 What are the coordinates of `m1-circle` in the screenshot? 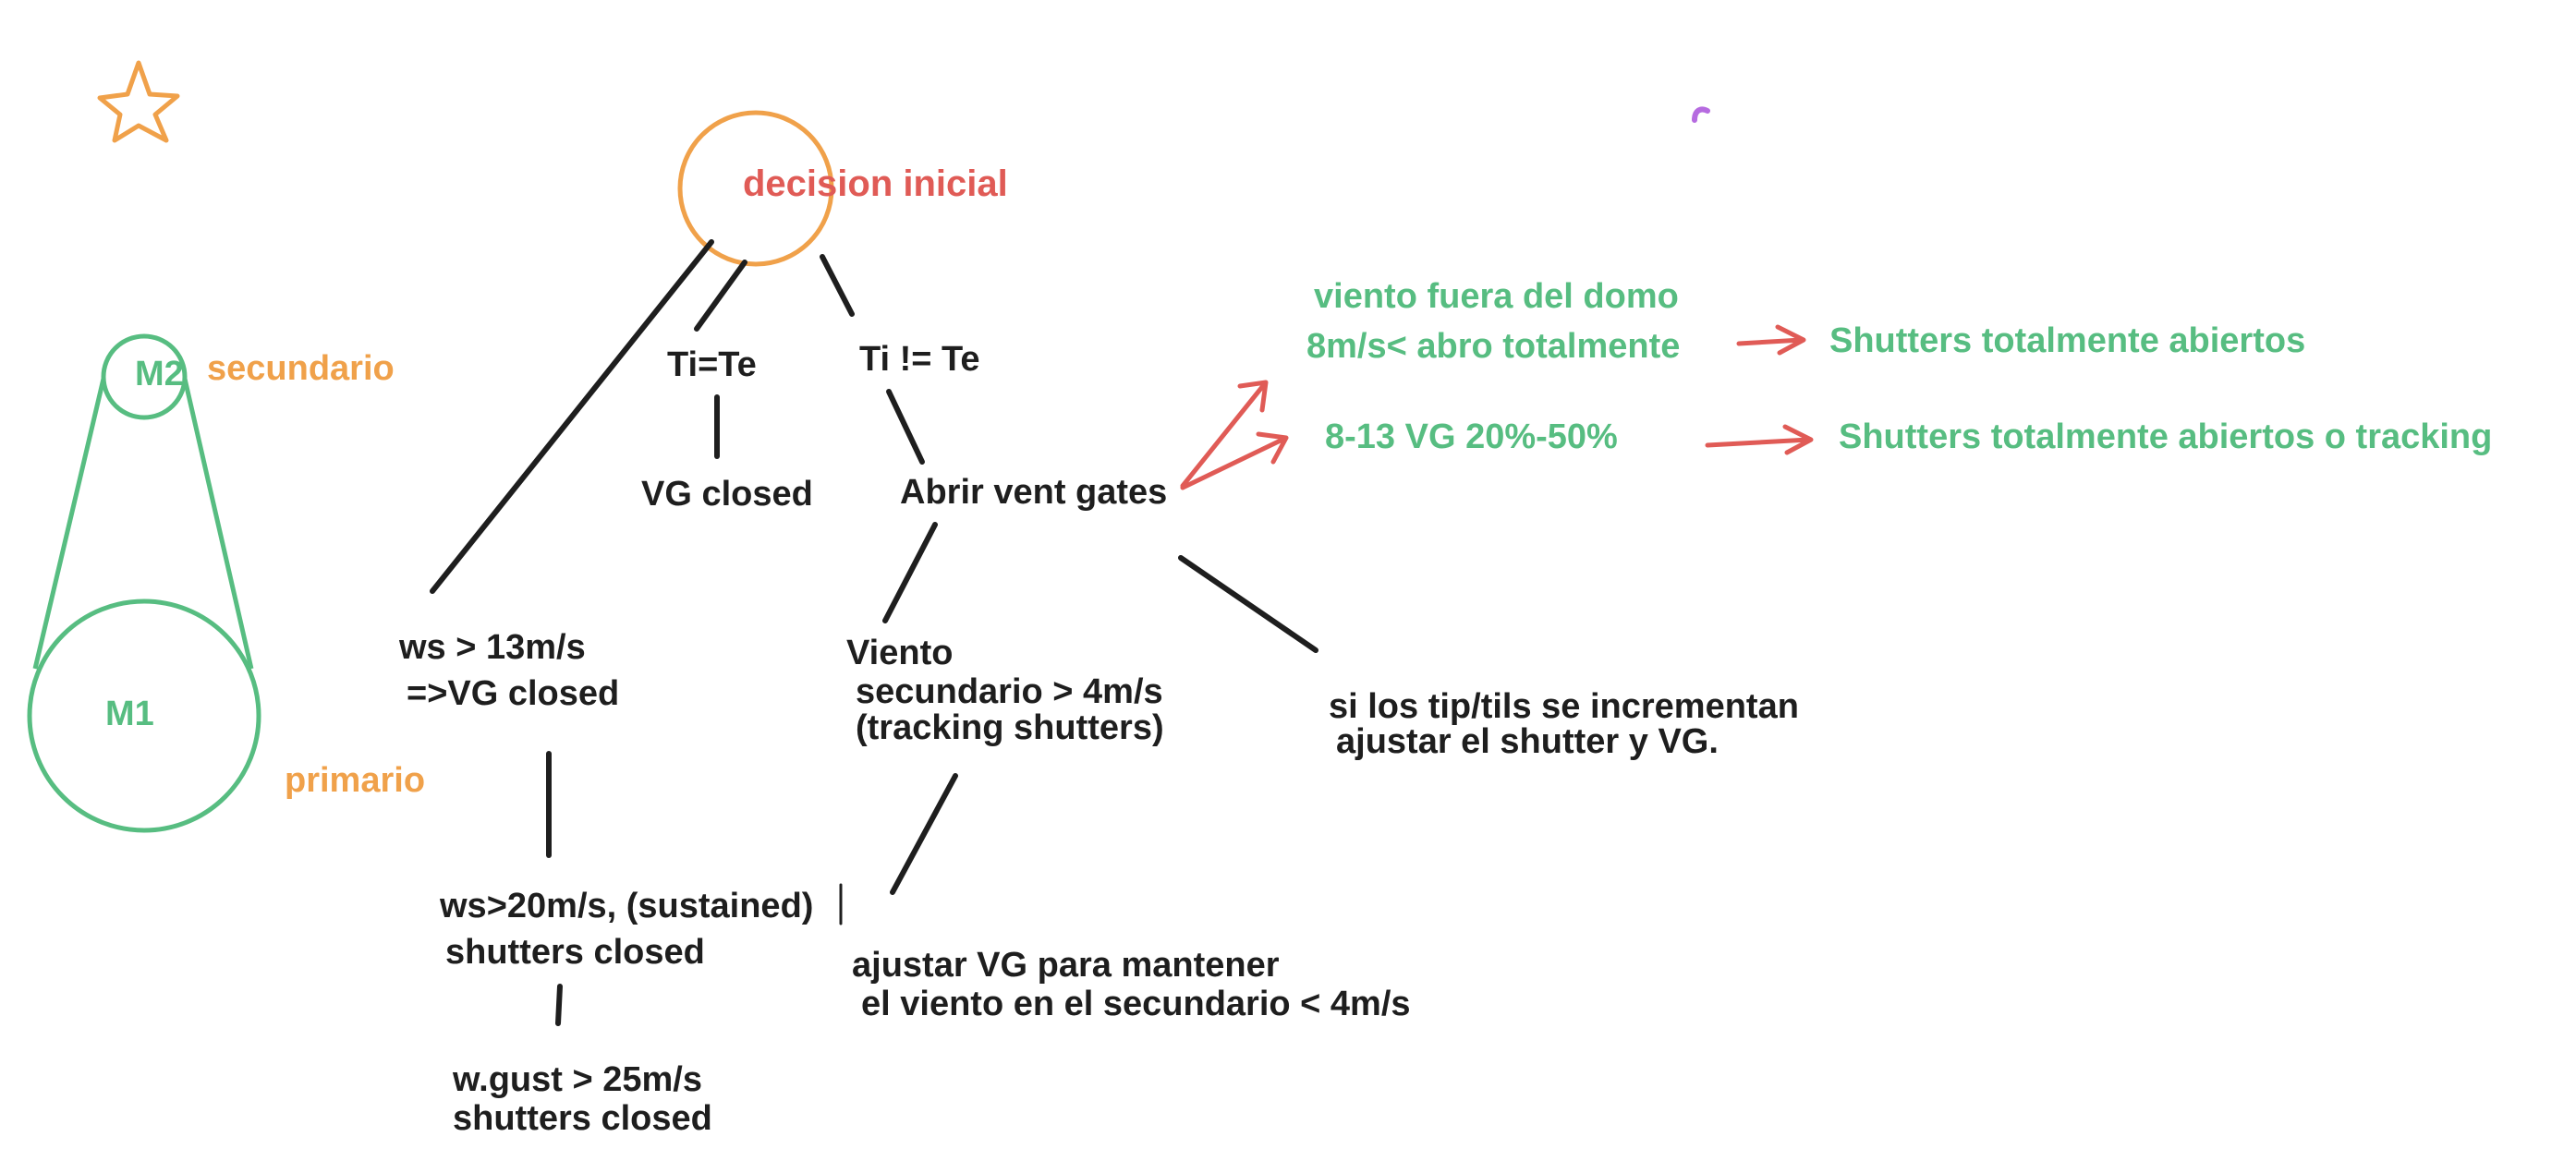 It's located at (144, 716).